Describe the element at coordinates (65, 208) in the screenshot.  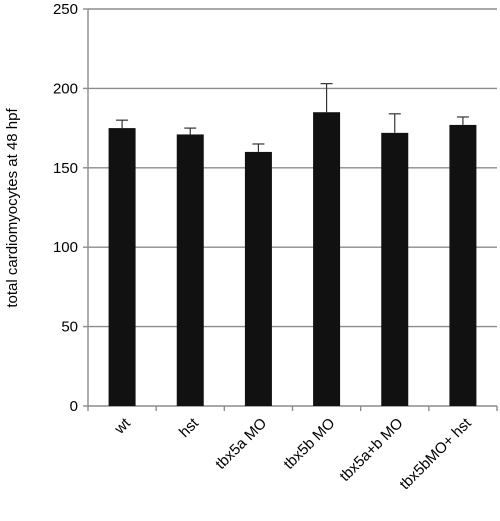
I see `y-tick-labels: 0 50 100 150 200 250` at that location.